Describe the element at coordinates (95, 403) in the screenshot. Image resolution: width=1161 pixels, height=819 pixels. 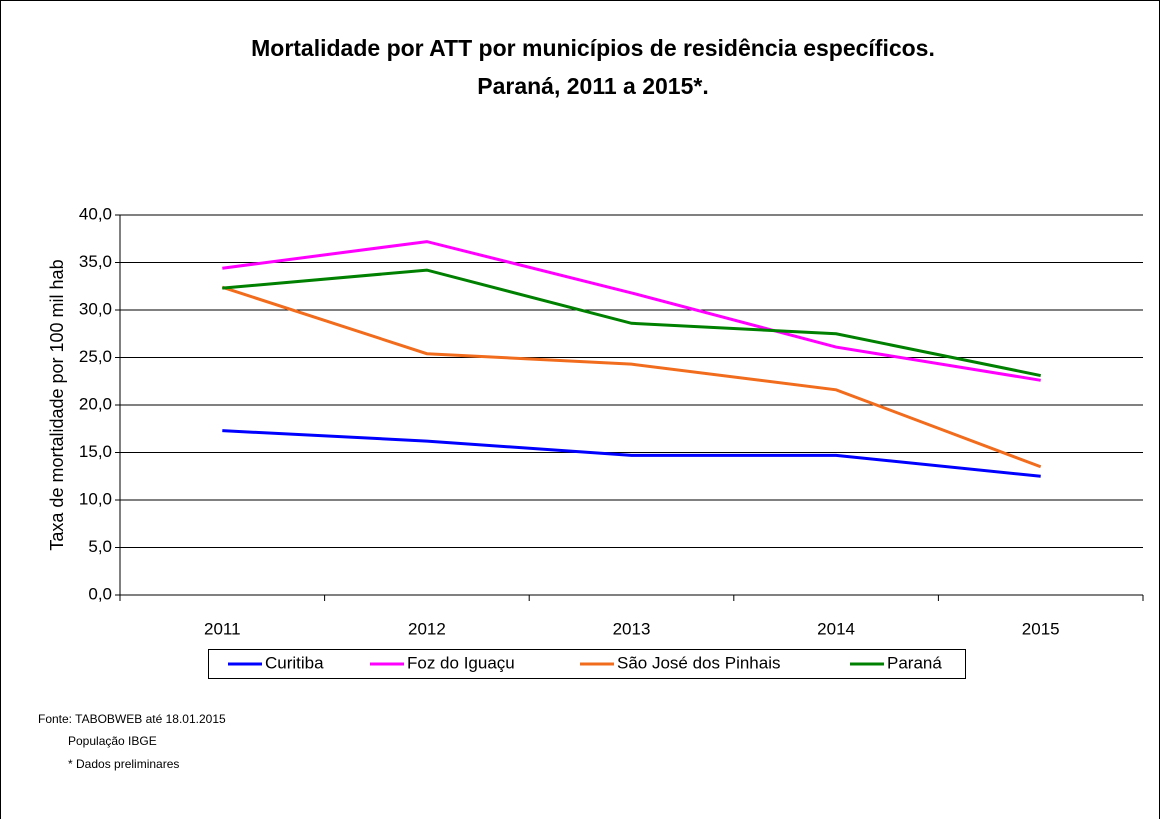
I see `y-tick-label: 20,0` at that location.